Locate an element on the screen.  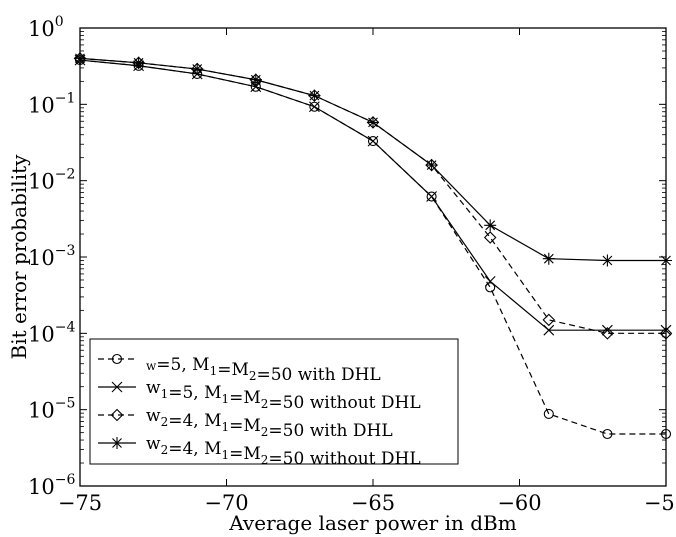
y-tick-exponent: −3 is located at coordinates (65, 251).